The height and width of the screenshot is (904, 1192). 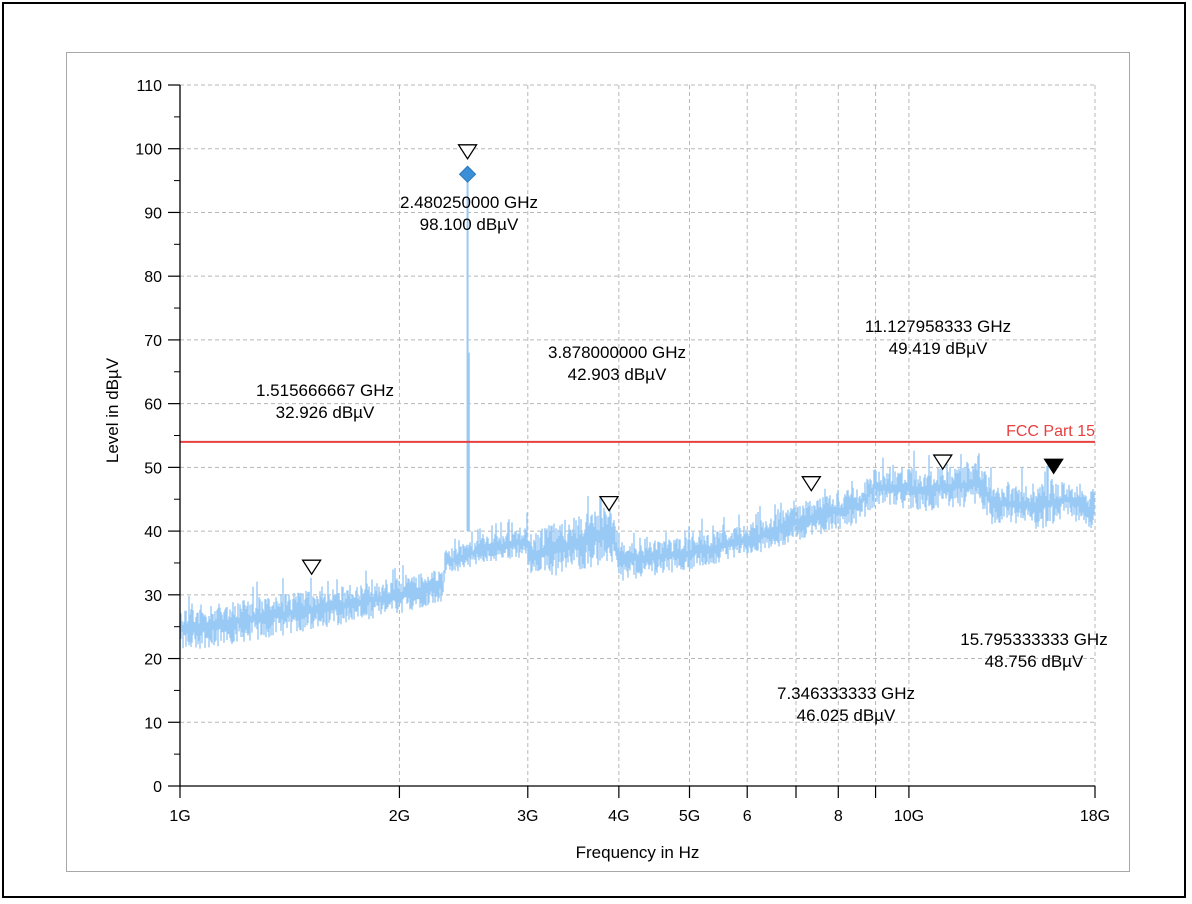 What do you see at coordinates (1050, 431) in the screenshot?
I see `limit-line-label: FCC Part 15` at bounding box center [1050, 431].